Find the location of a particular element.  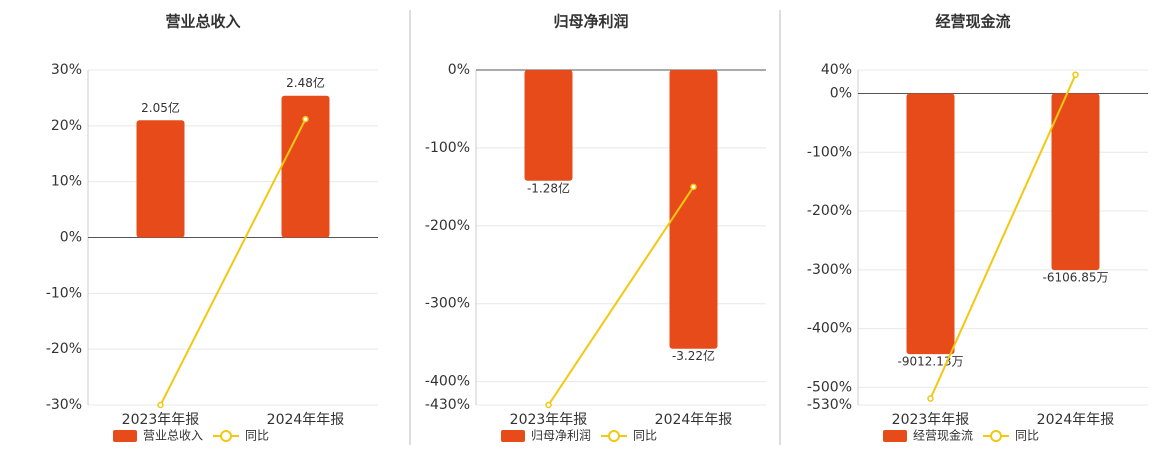

y-tick-label: 30% is located at coordinates (66, 70).